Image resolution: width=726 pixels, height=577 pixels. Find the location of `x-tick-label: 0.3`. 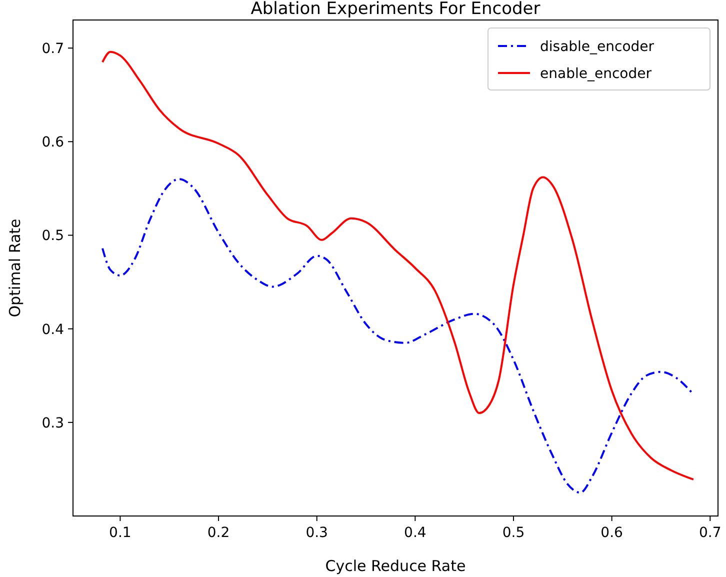

x-tick-label: 0.3 is located at coordinates (317, 533).